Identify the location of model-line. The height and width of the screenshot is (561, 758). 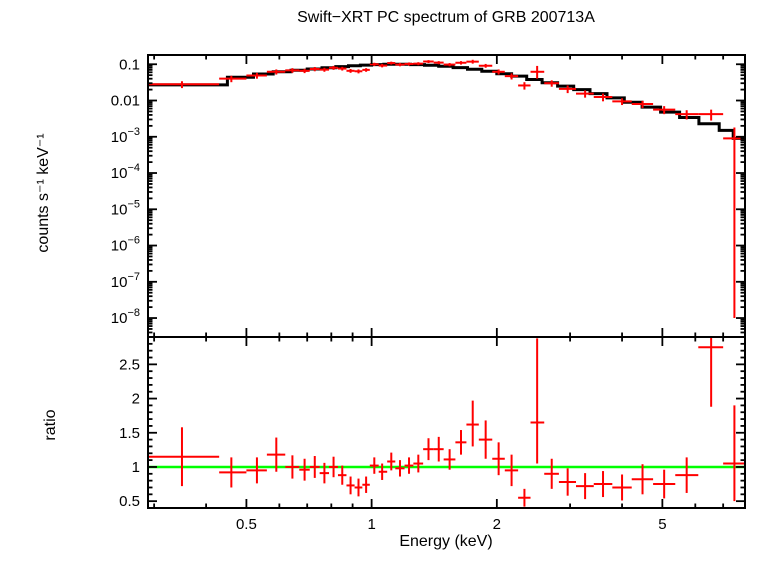
(446, 101).